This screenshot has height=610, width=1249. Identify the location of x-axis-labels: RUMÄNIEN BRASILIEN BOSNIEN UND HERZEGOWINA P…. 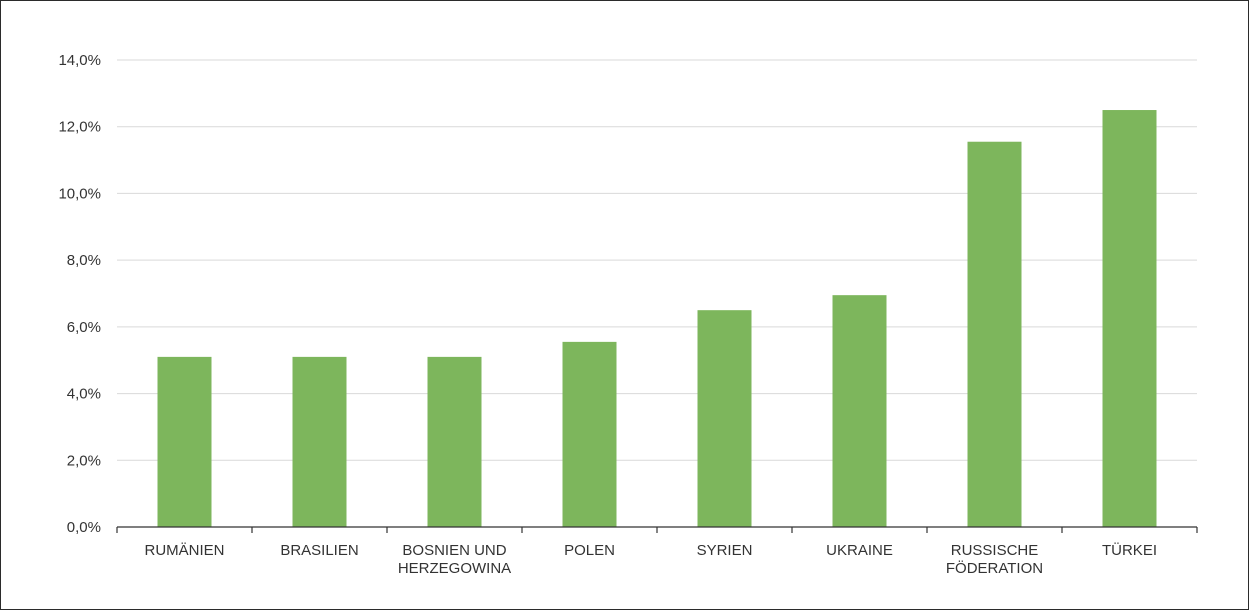
(650, 559).